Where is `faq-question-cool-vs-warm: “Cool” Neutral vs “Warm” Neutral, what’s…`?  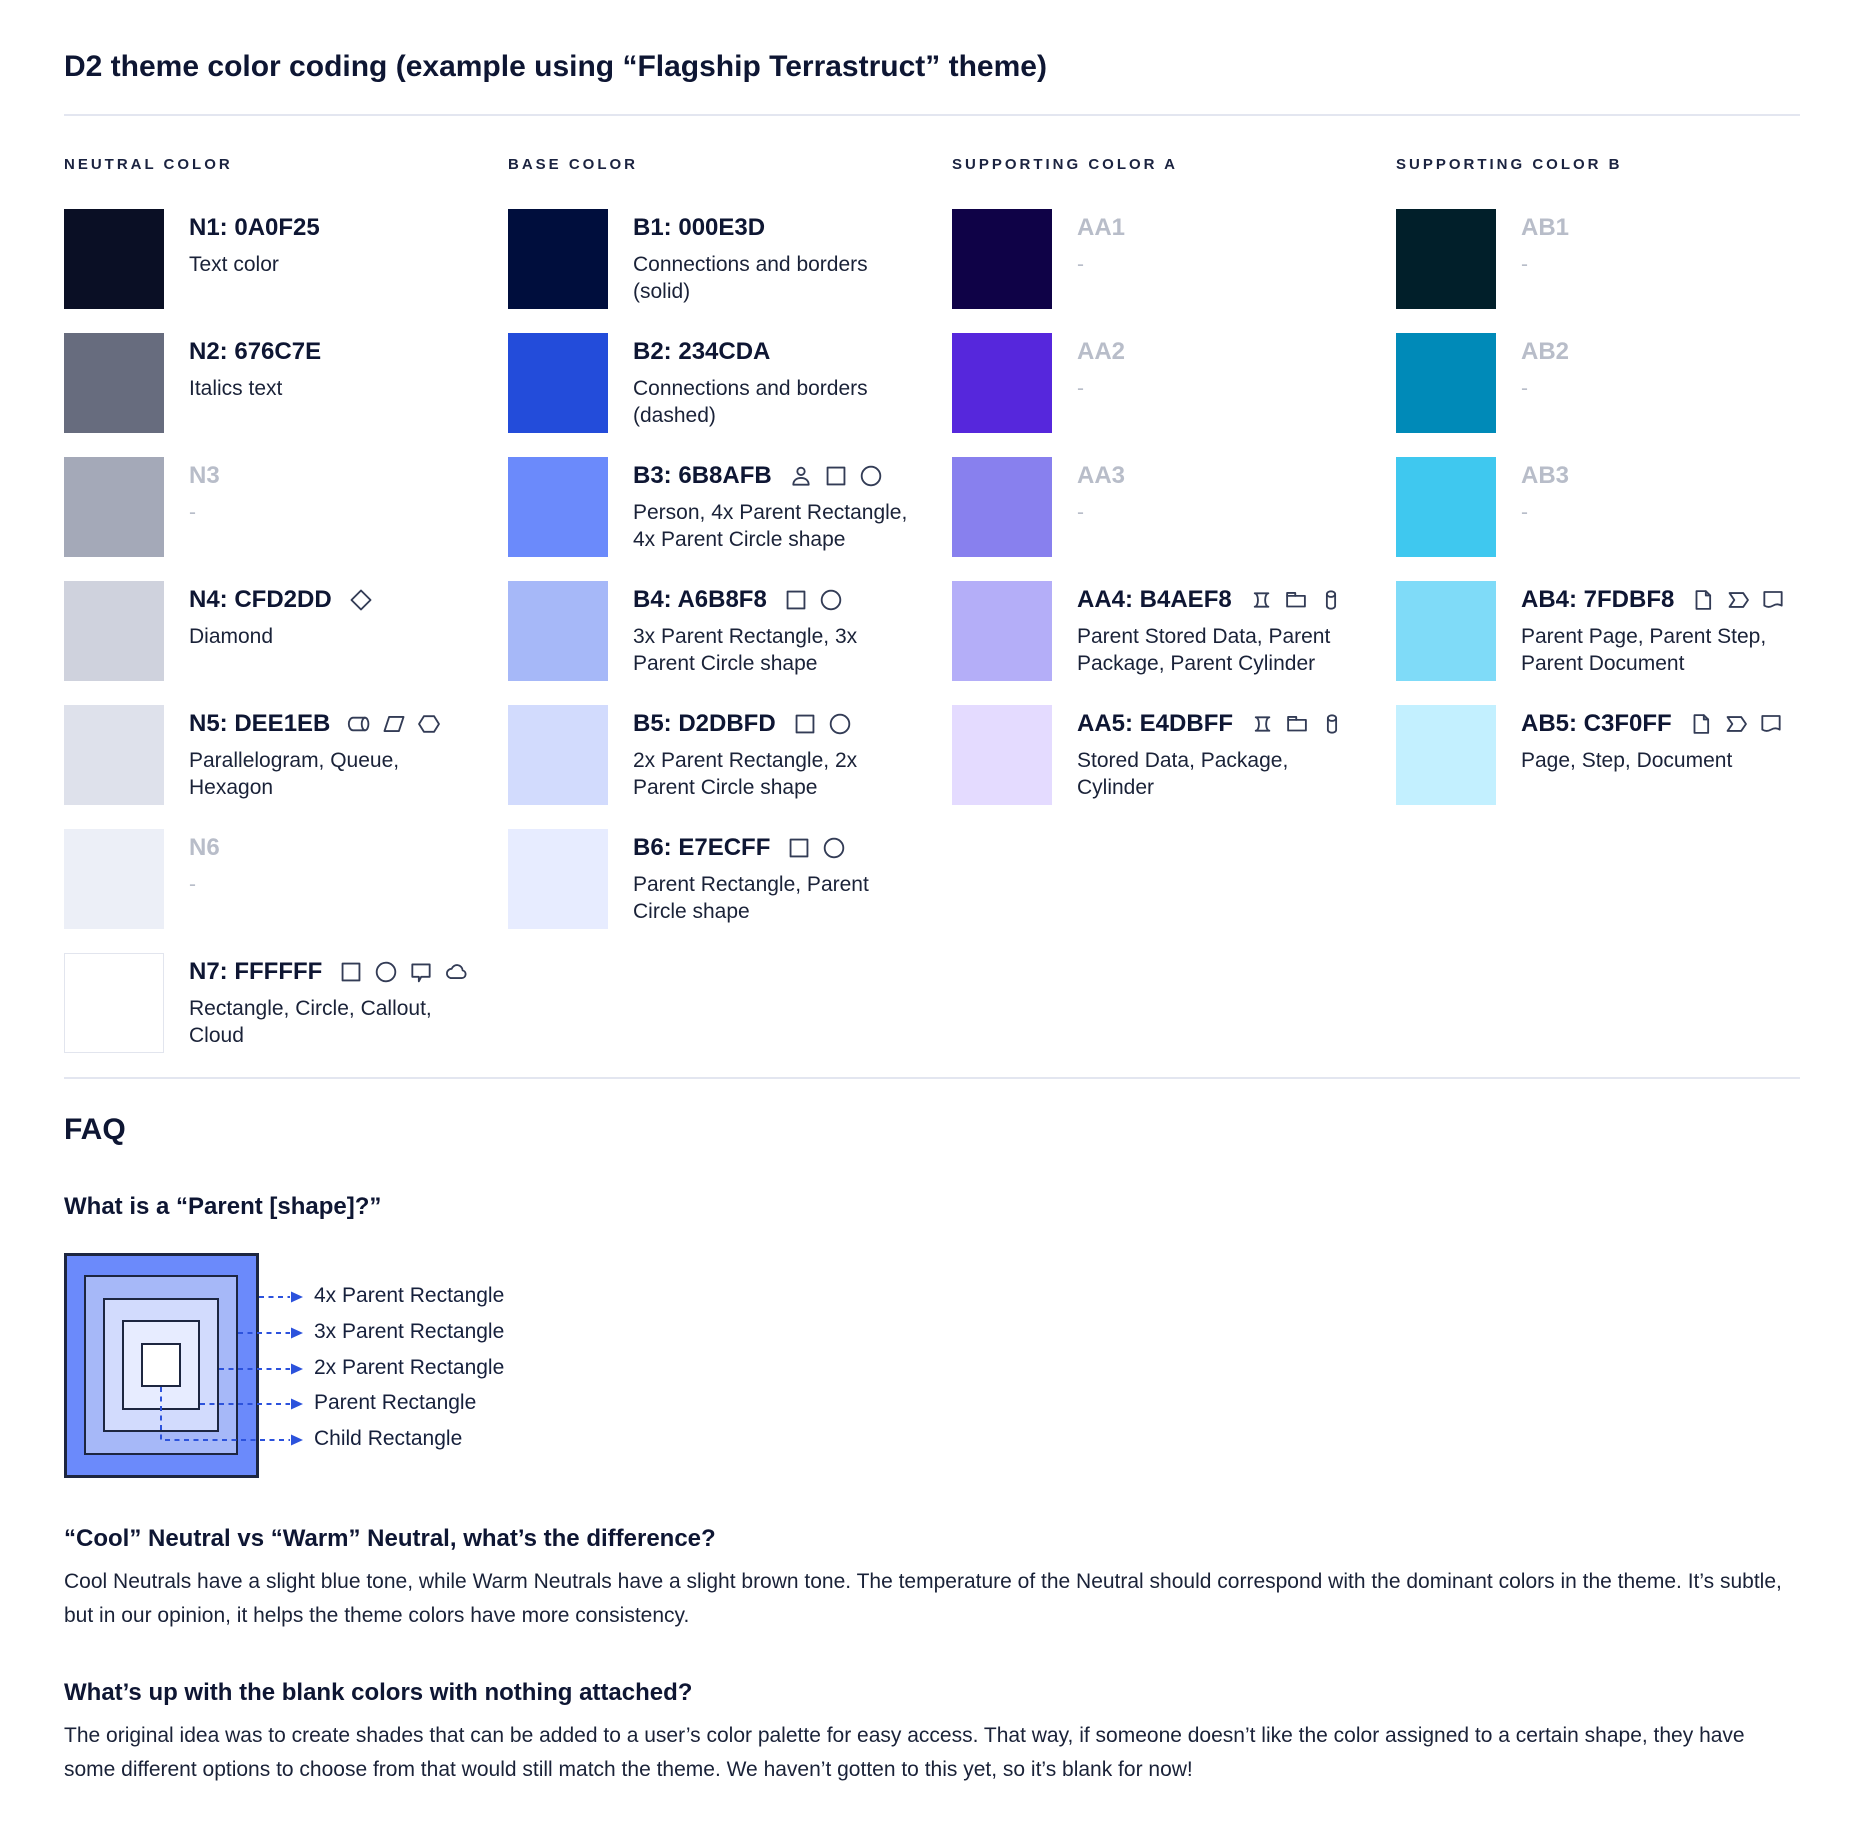
faq-question-cool-vs-warm: “Cool” Neutral vs “Warm” Neutral, what’s… is located at coordinates (390, 1538).